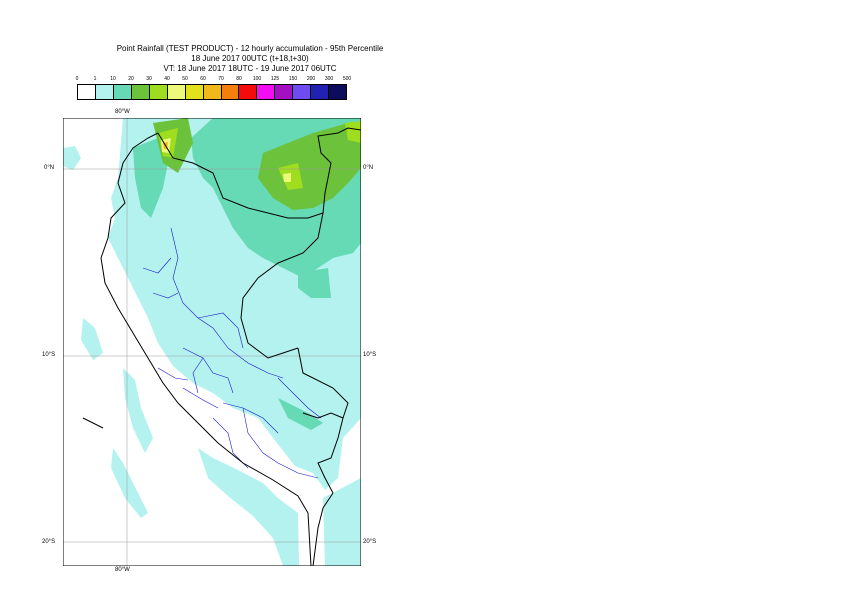 The height and width of the screenshot is (596, 842). Describe the element at coordinates (77, 79) in the screenshot. I see `legend-tick-label: 0` at that location.